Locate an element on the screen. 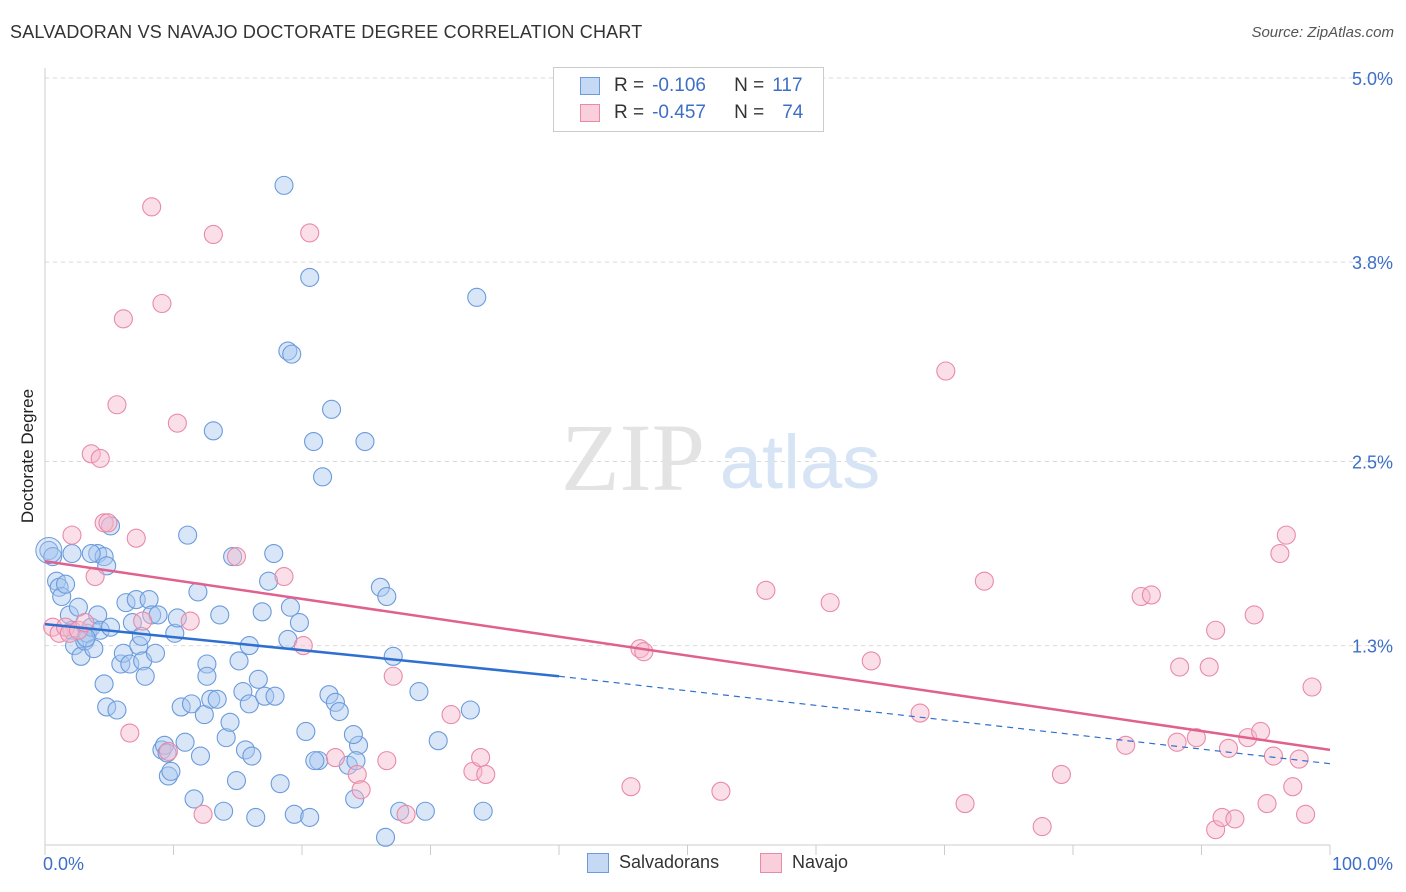 The width and height of the screenshot is (1406, 892). legend-r-value: -0.106 is located at coordinates (679, 85).